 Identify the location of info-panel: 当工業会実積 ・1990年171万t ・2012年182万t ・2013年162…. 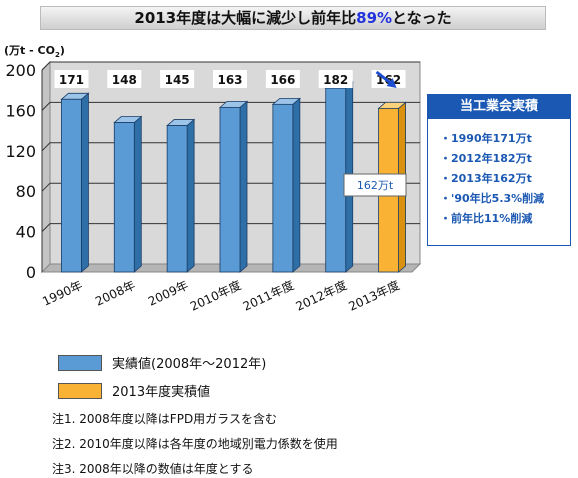
(499, 170).